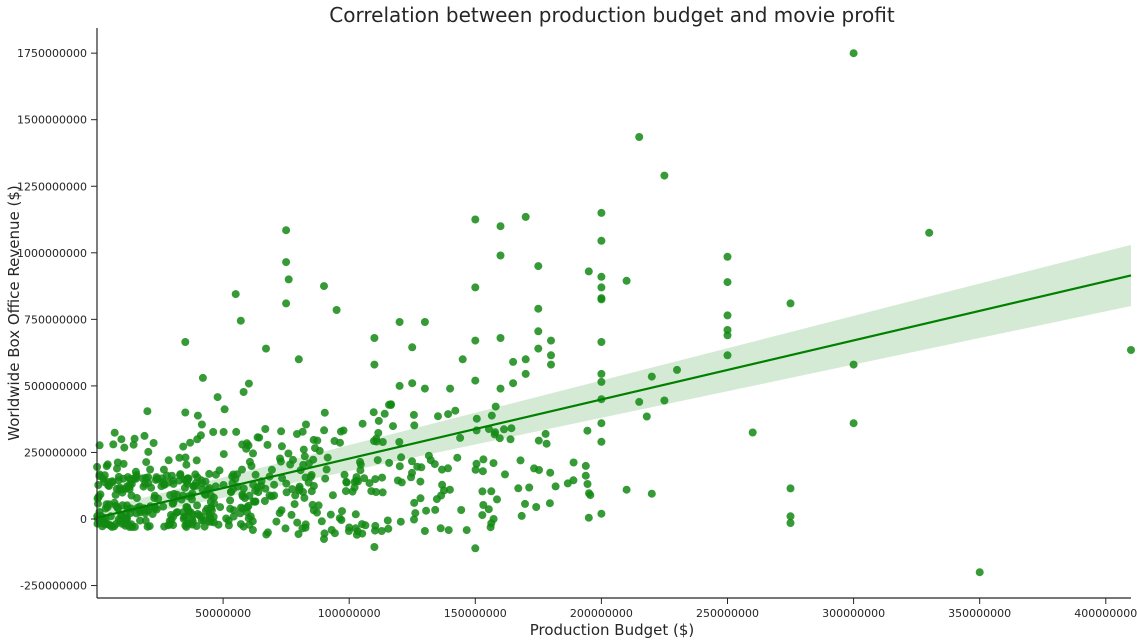  What do you see at coordinates (853, 613) in the screenshot?
I see `x-tick-label: 300000000` at bounding box center [853, 613].